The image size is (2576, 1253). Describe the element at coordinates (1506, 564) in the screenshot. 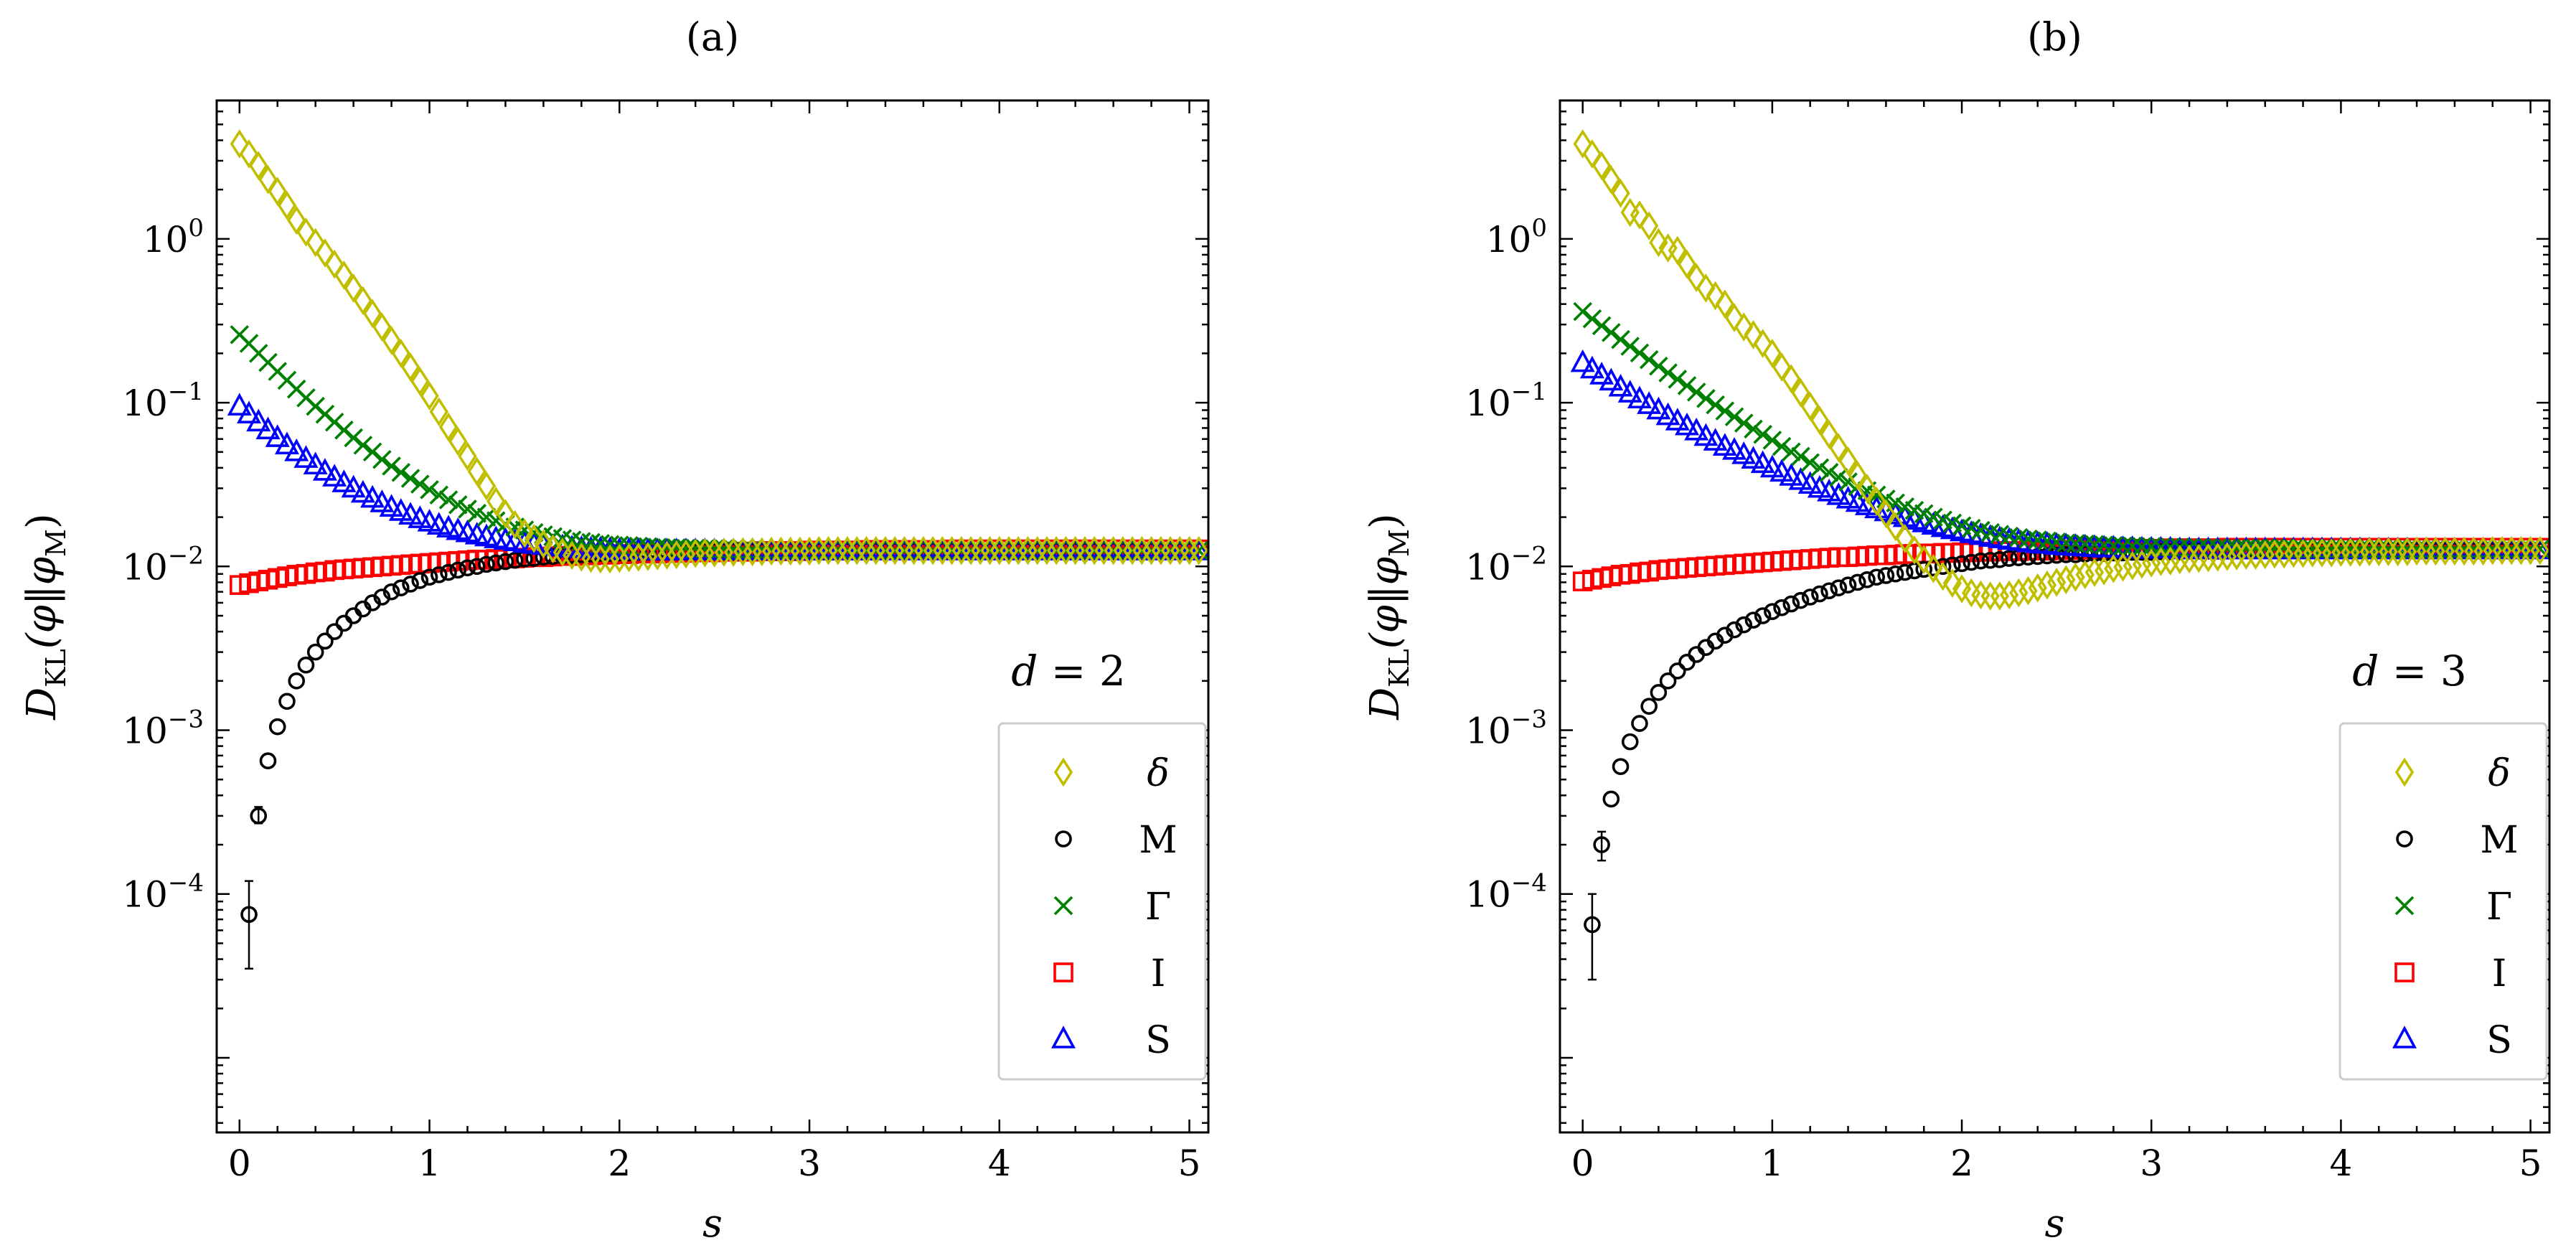

I see `y-tick-label: 10⁻²` at that location.